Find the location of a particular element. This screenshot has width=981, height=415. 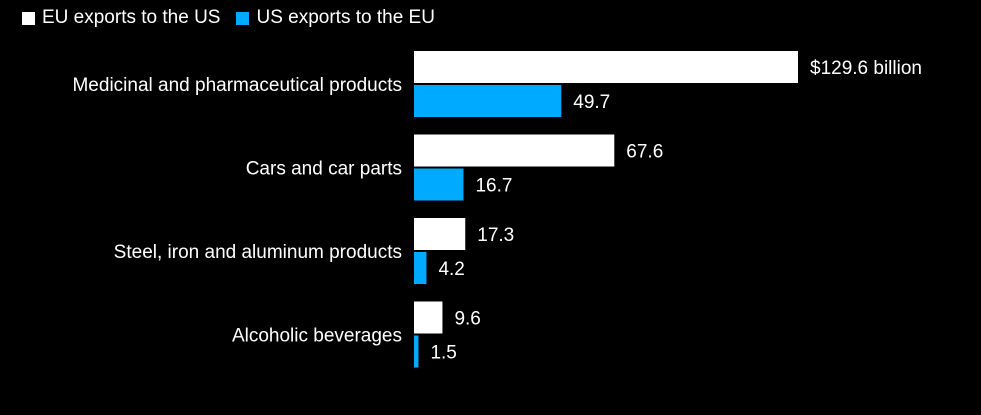

legend-label-eu: EU exports to the US is located at coordinates (131, 17).